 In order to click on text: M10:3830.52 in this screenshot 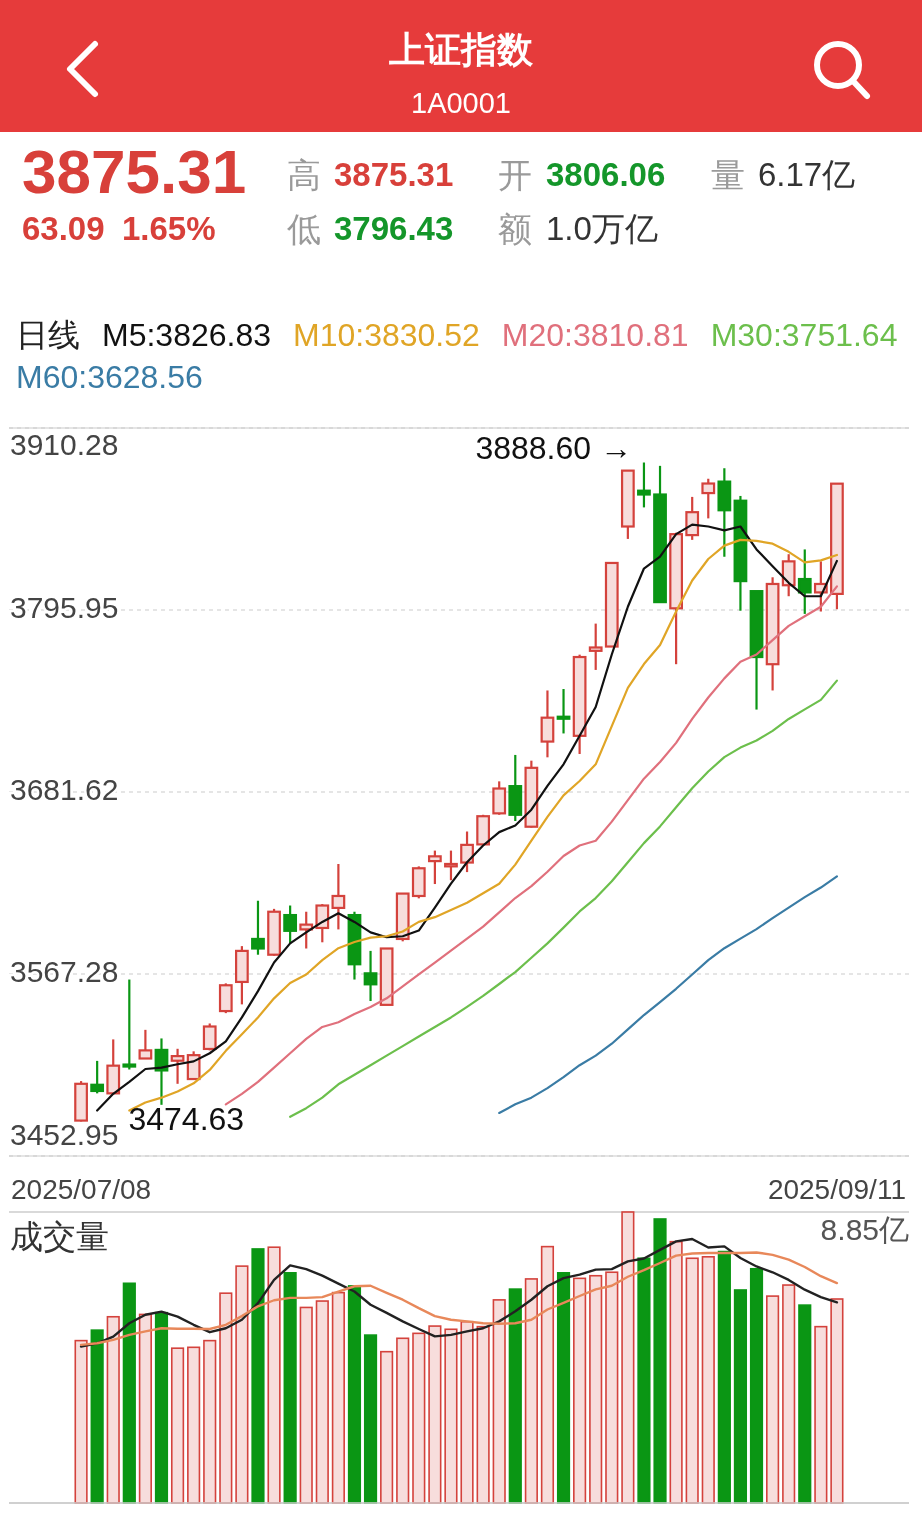, I will do `click(386, 335)`.